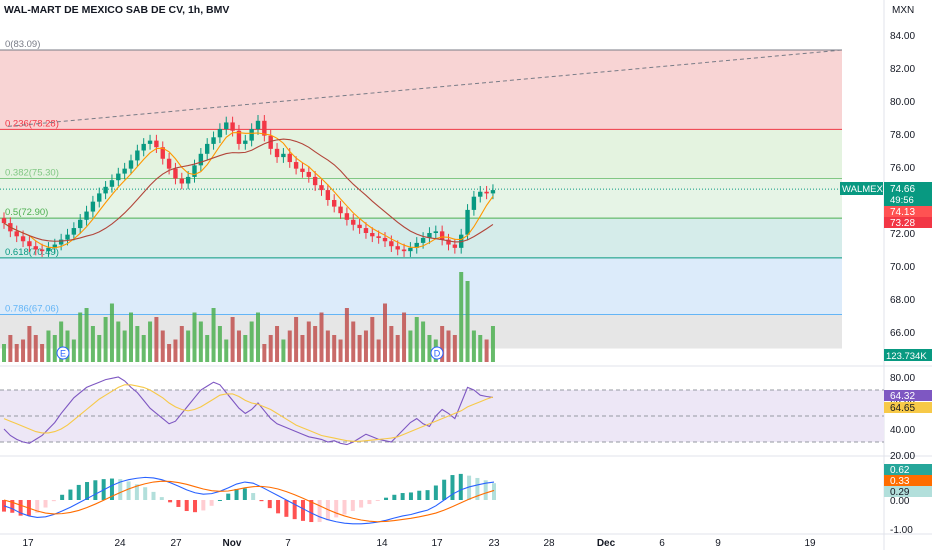 This screenshot has height=550, width=932. Describe the element at coordinates (421, 198) in the screenshot. I see `fib-band` at that location.